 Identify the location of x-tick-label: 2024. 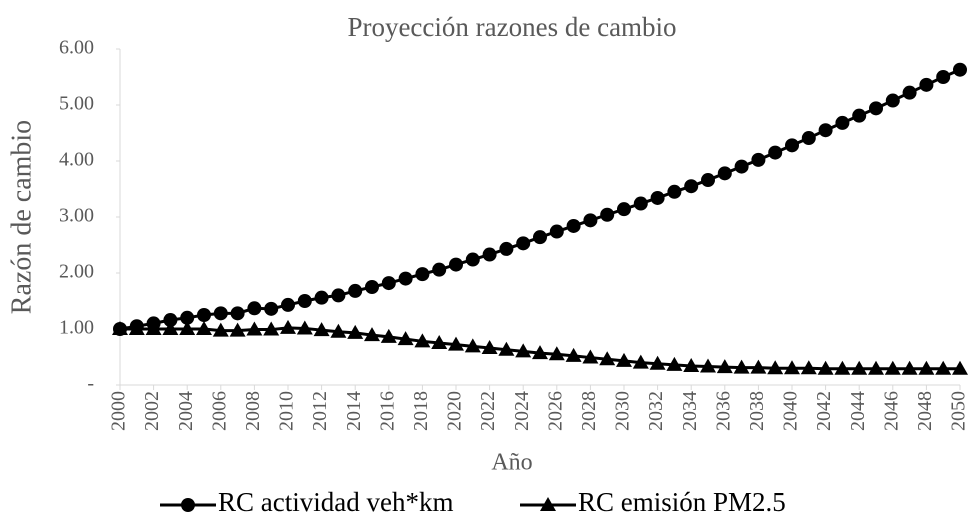
(522, 411).